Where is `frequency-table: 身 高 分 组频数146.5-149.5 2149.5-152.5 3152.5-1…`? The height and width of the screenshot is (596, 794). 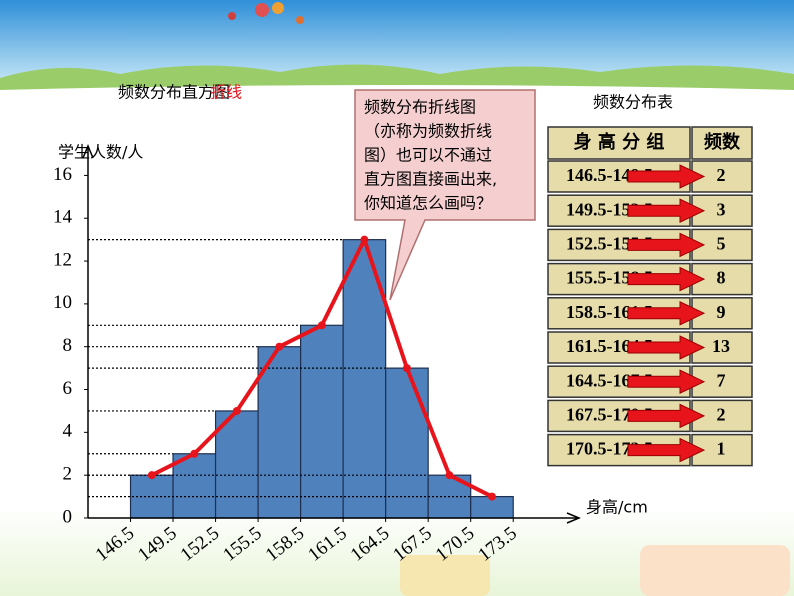
frequency-table: 身 高 分 组频数146.5-149.5 2149.5-152.5 3152.5-1… is located at coordinates (650, 296).